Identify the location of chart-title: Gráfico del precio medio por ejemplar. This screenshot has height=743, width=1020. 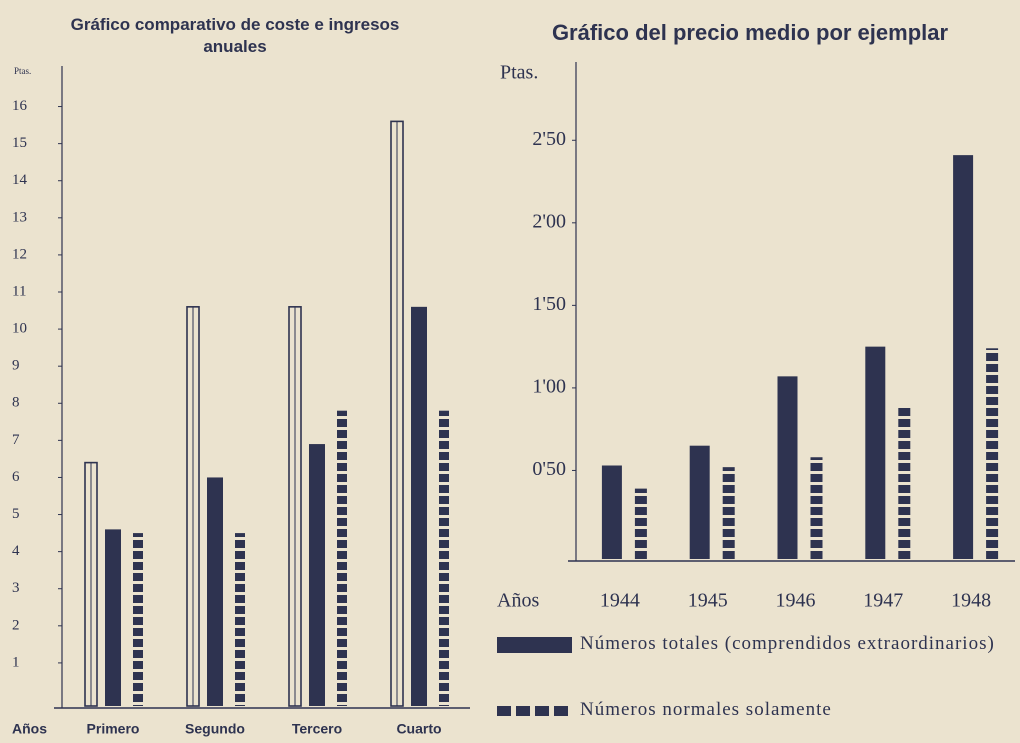
(750, 32).